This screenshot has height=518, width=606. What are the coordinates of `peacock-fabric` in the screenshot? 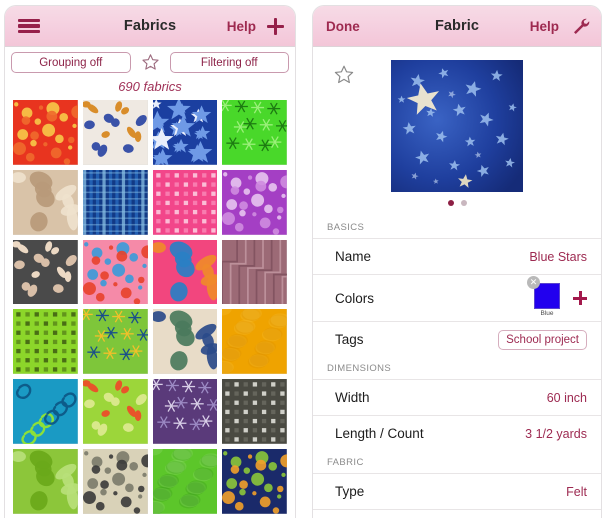 It's located at (115, 341).